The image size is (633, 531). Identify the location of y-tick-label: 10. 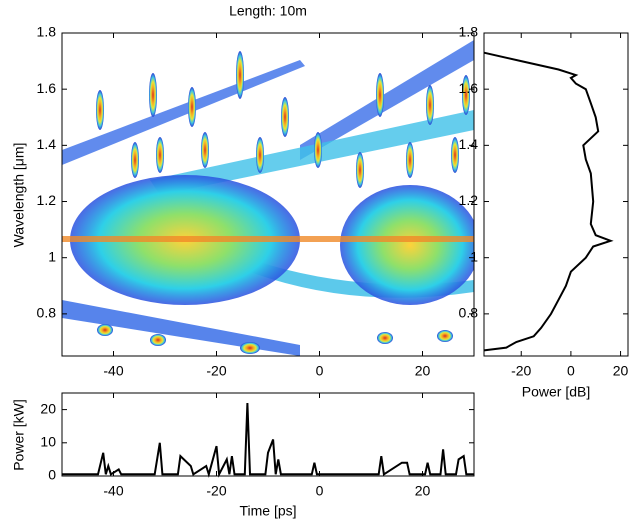
(48, 442).